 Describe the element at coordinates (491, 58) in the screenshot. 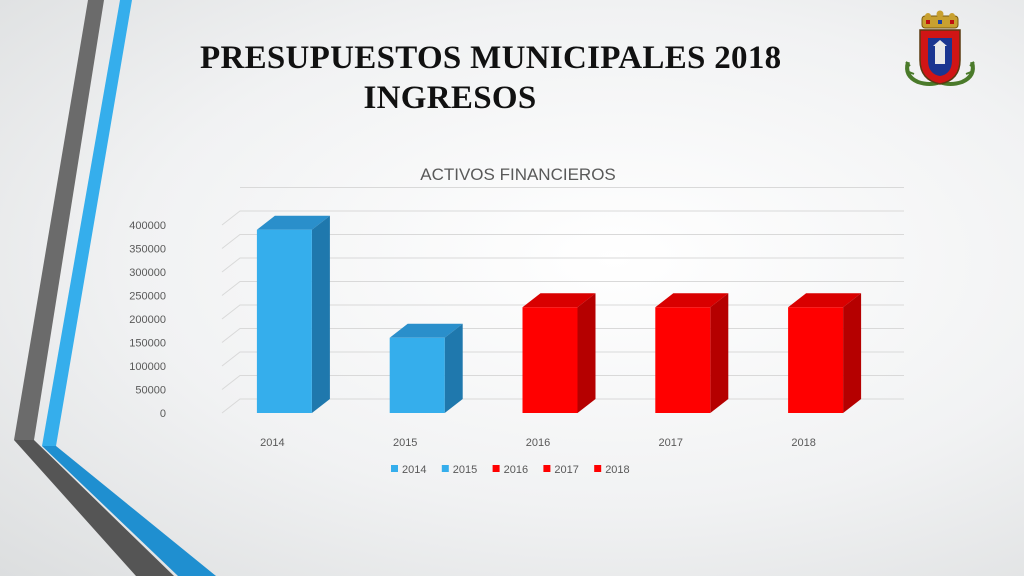

I see `slide-title-line1: PRESUPUESTOS MUNICIPALES 2018` at that location.